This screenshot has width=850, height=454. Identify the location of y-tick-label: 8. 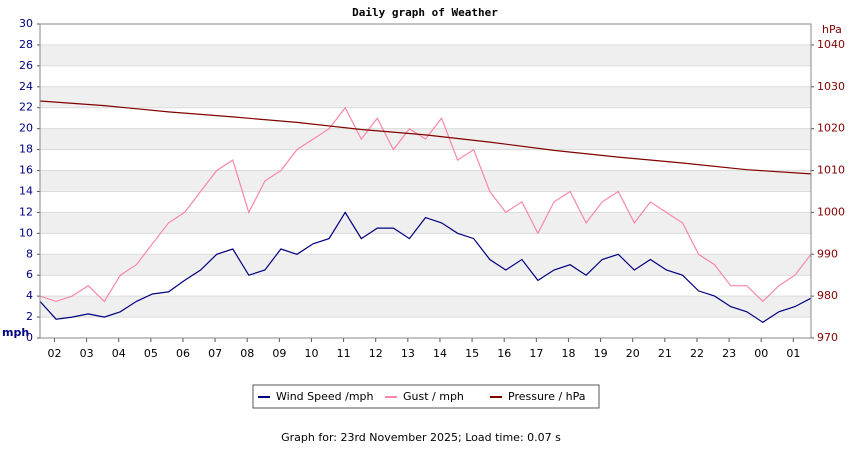
(29, 253).